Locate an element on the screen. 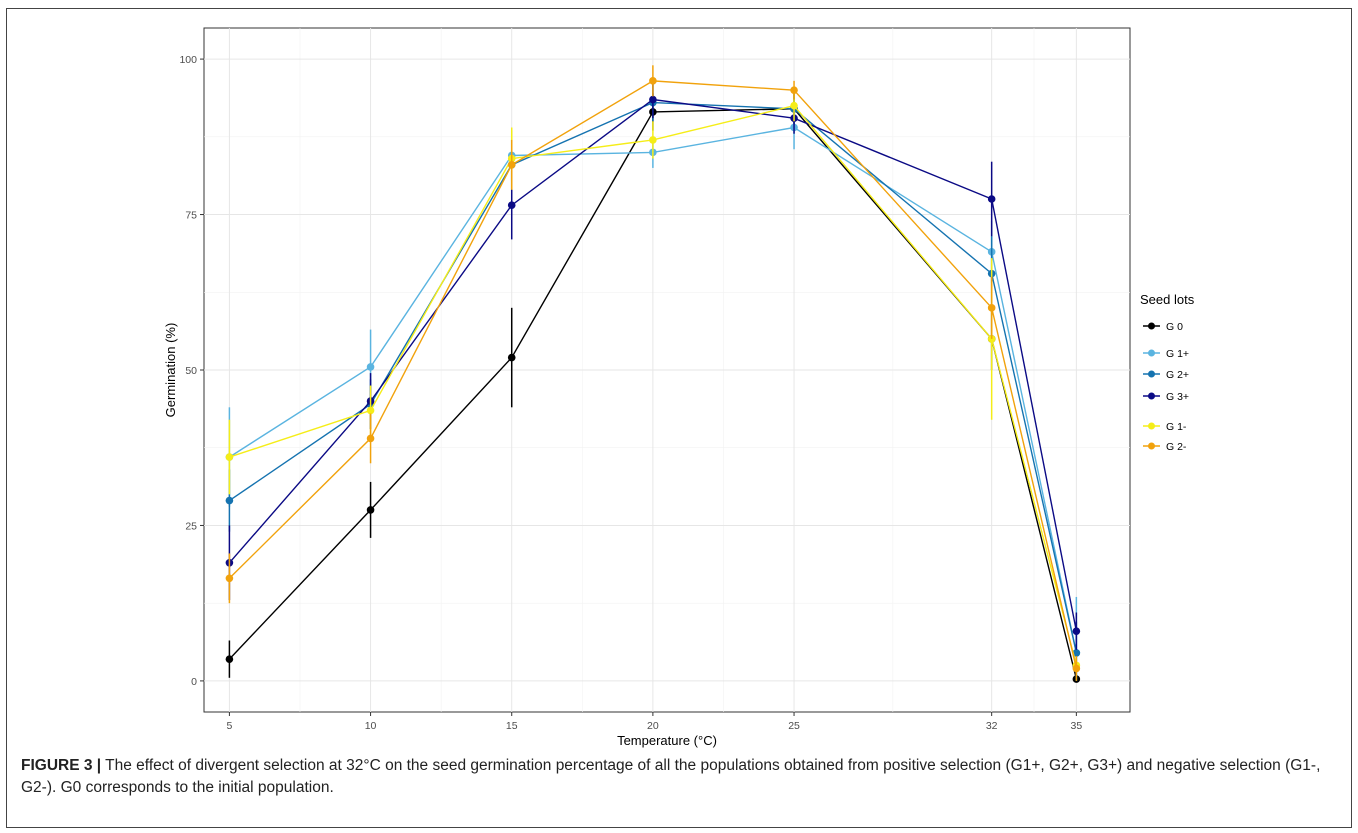 Image resolution: width=1358 pixels, height=833 pixels. legend-key-point-g1-minus is located at coordinates (1151, 426).